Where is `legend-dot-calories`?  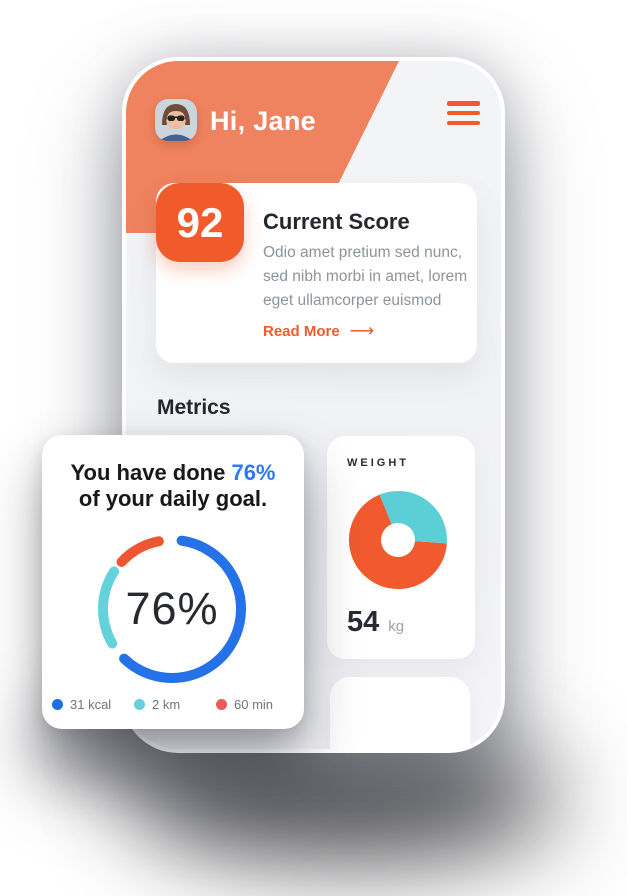
legend-dot-calories is located at coordinates (57, 704).